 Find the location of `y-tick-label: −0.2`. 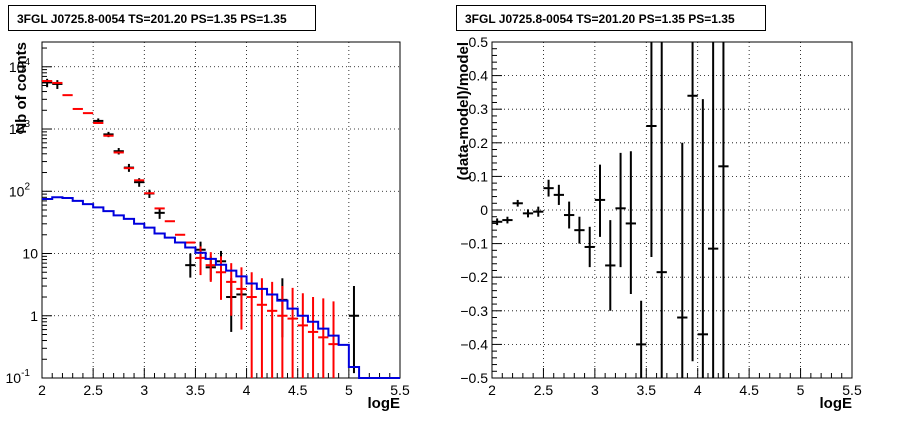

y-tick-label: −0.2 is located at coordinates (474, 277).